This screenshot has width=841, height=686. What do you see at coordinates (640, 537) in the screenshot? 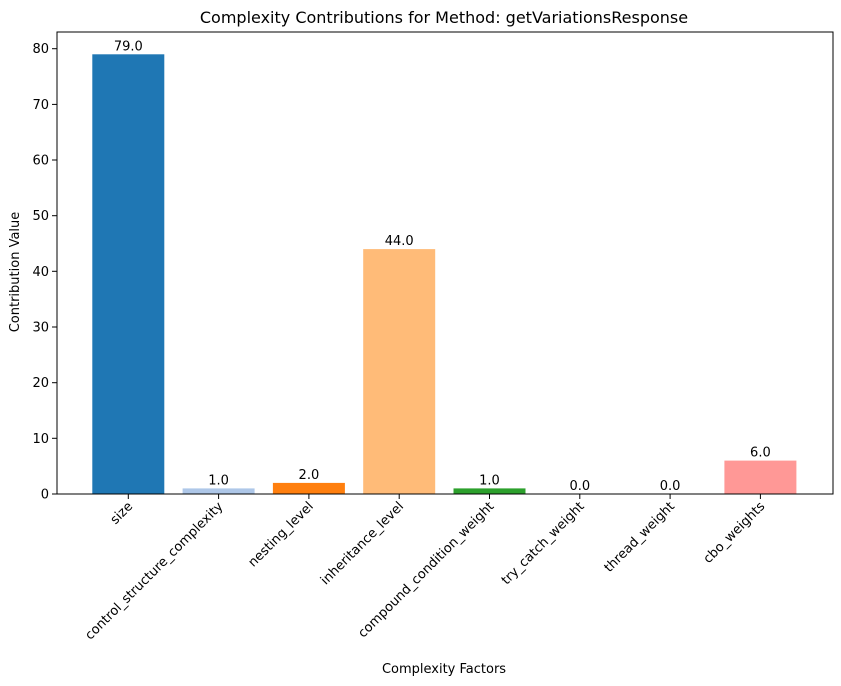
I see `x-tick-label-thread-weight: thread_weight` at bounding box center [640, 537].